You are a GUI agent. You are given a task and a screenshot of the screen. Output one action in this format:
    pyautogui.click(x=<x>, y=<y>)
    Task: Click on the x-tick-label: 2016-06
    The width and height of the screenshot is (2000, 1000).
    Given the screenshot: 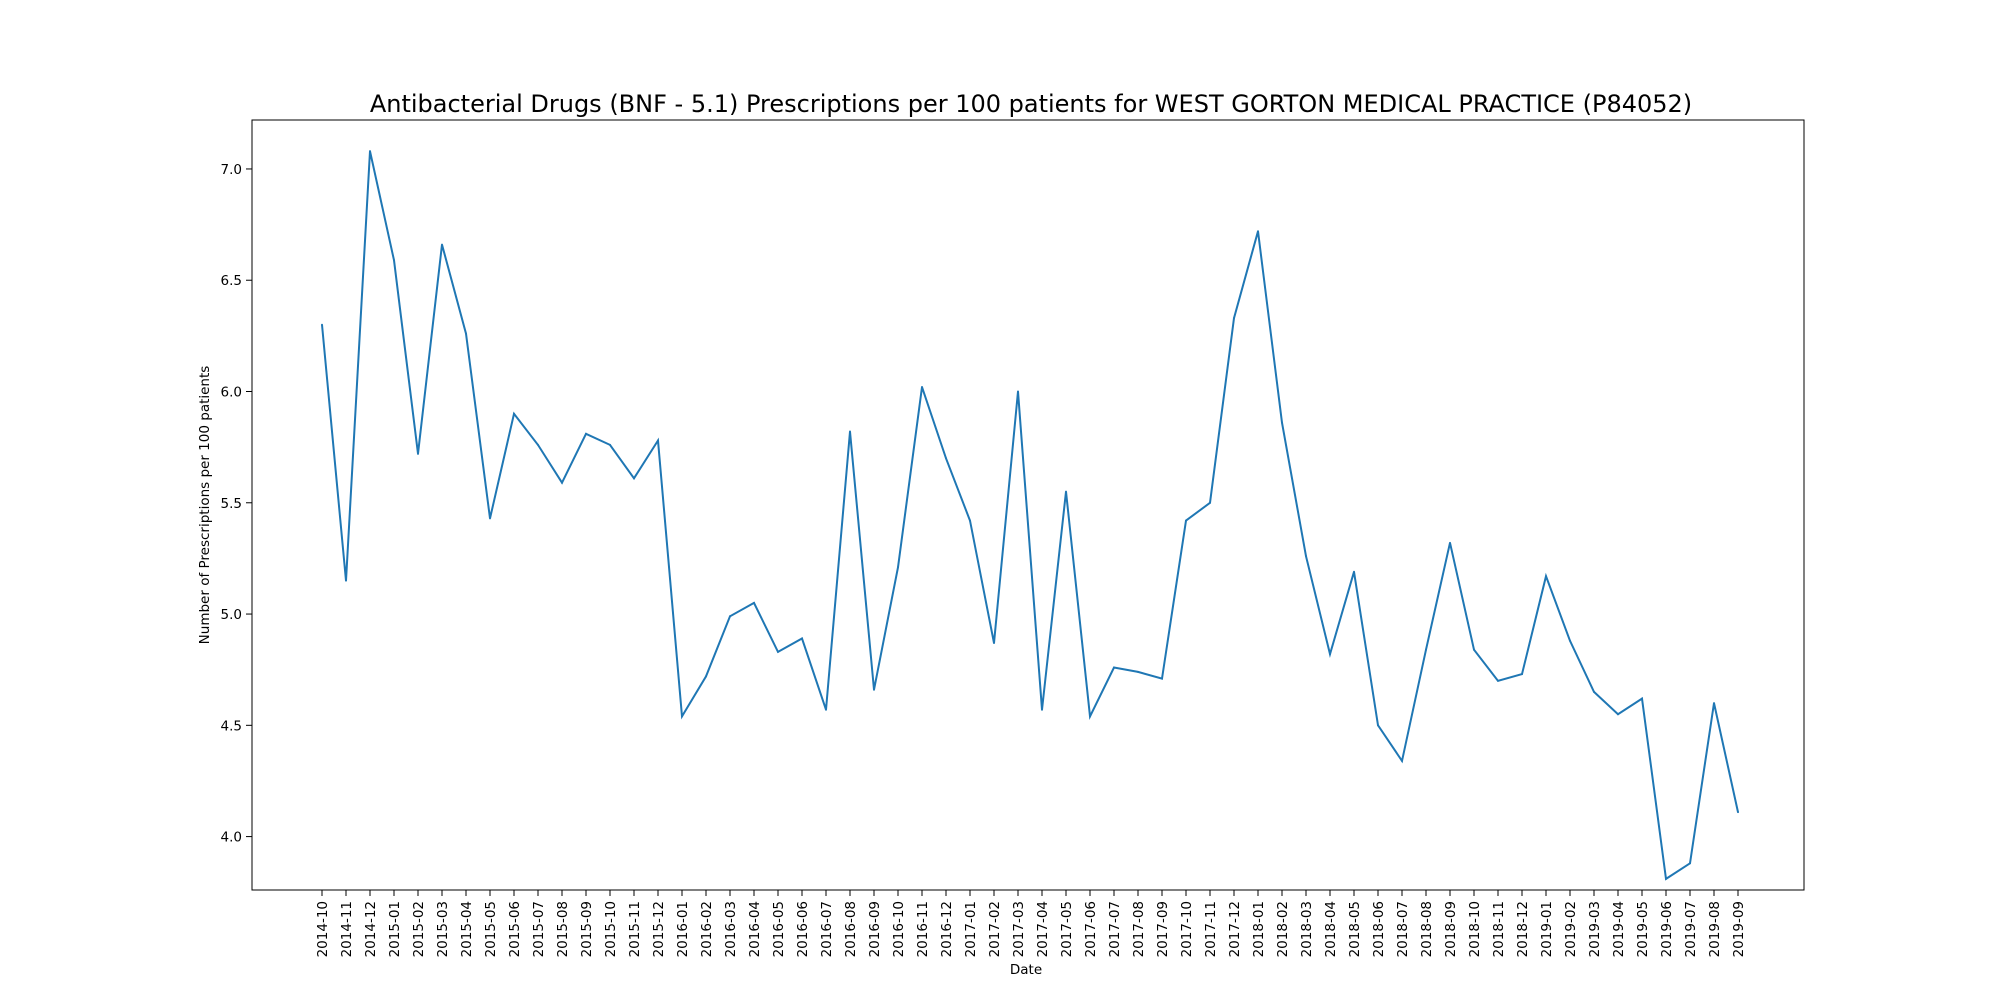 What is the action you would take?
    pyautogui.click(x=803, y=929)
    